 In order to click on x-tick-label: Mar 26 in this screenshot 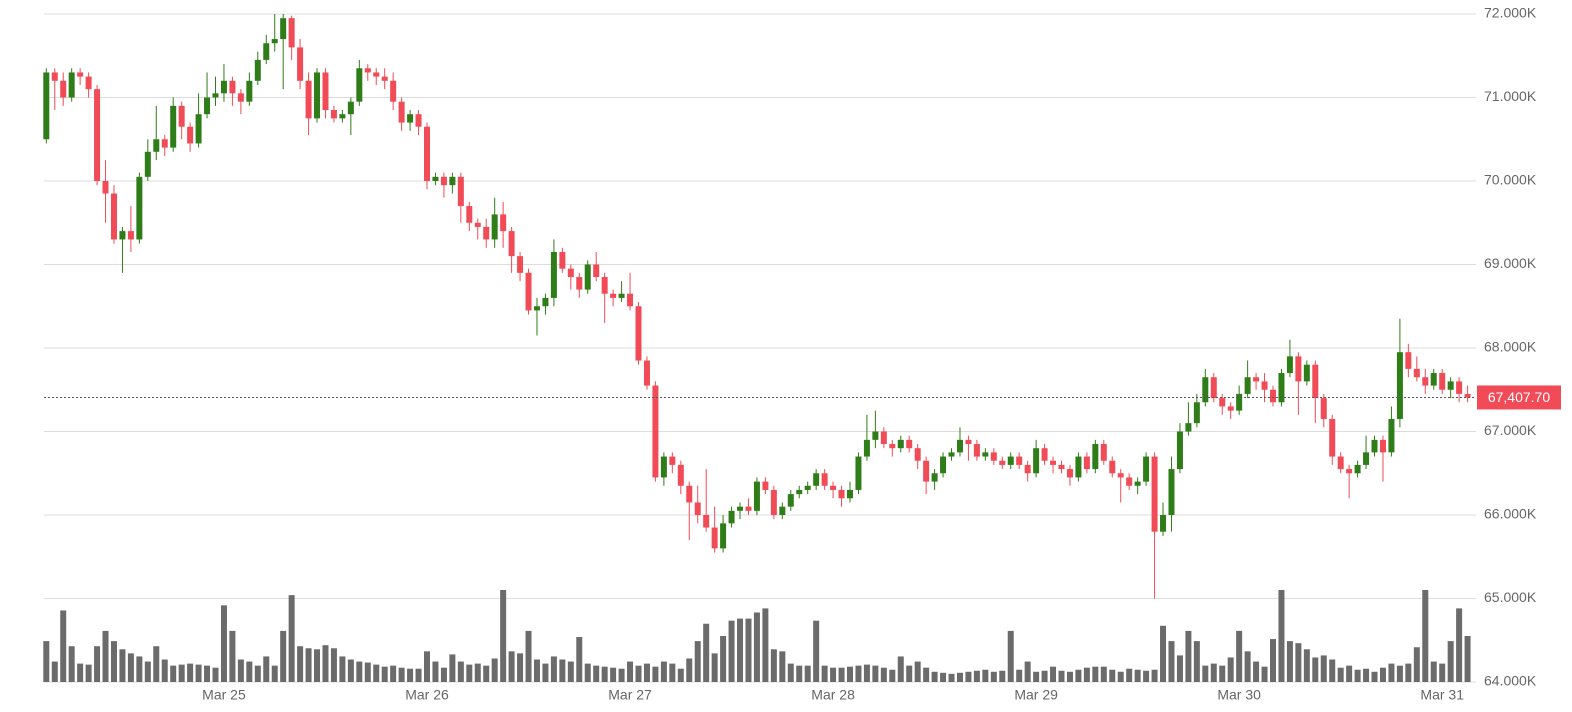, I will do `click(427, 695)`.